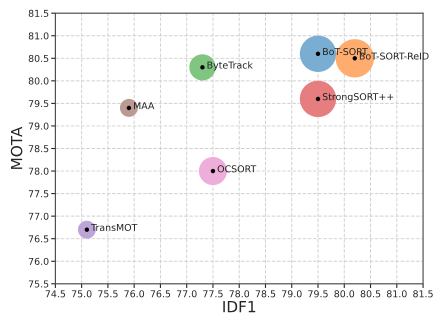  I want to click on x-tick-label: 75.5, so click(108, 294).